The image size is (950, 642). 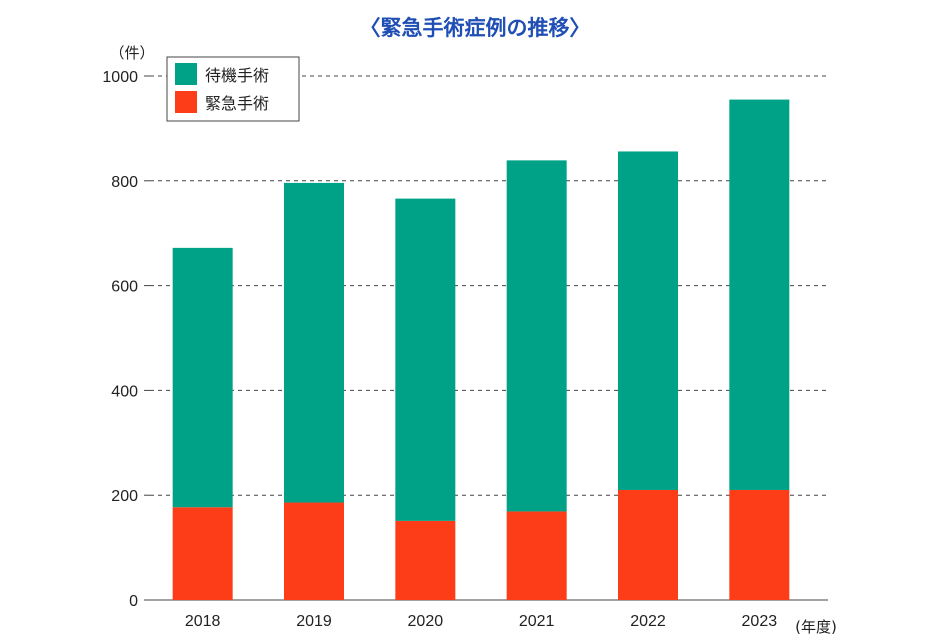 I want to click on bar-emergency-2018, so click(x=202, y=553).